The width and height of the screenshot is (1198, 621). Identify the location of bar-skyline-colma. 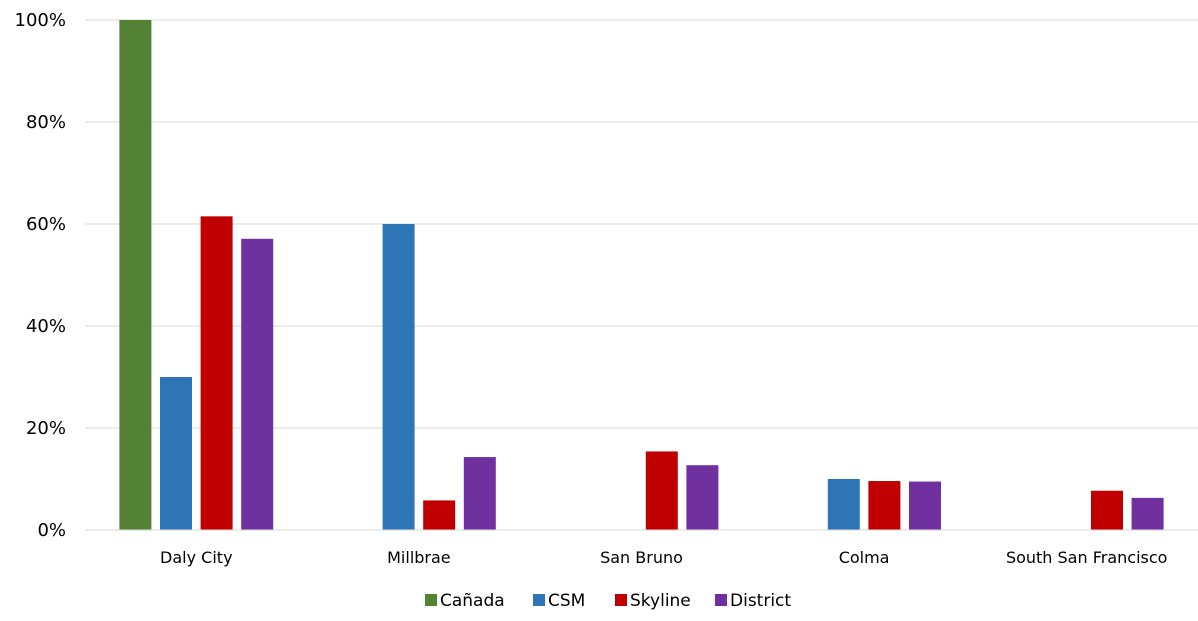
(884, 505).